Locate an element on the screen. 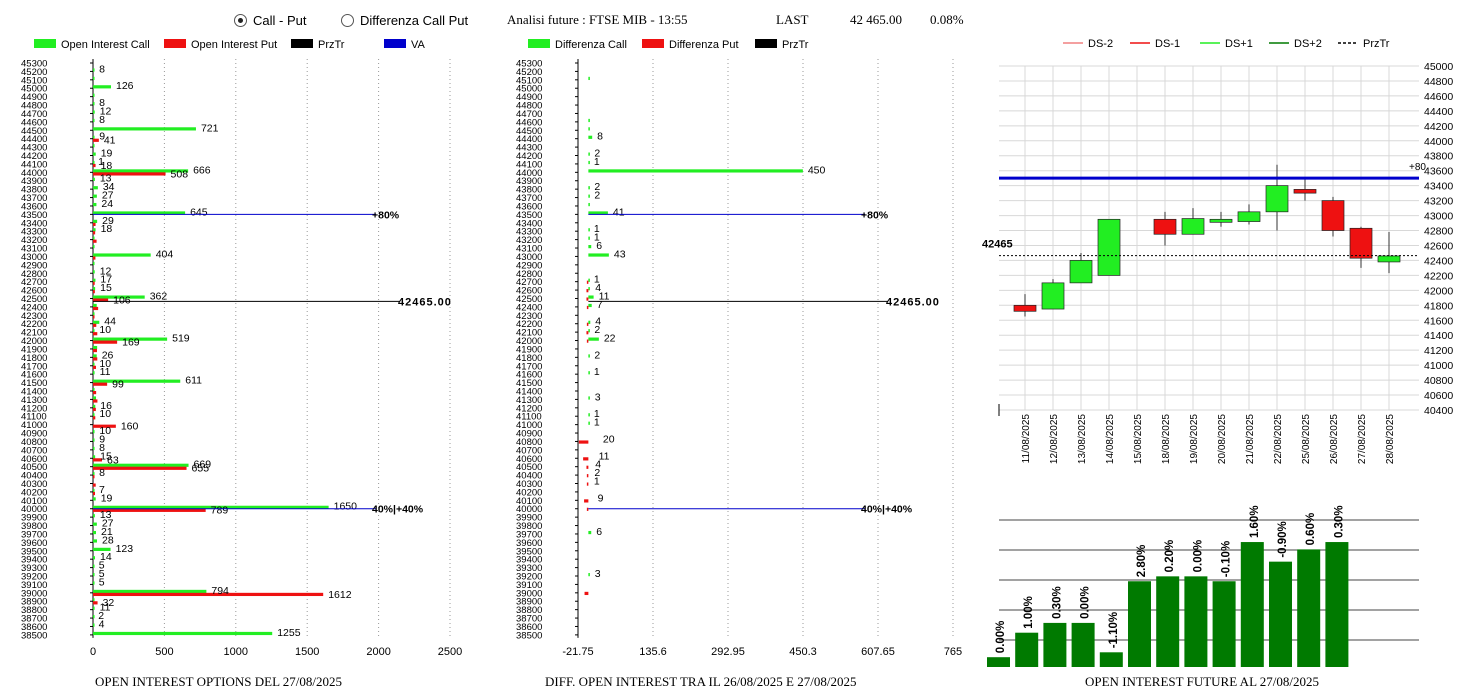  value-label: 519 is located at coordinates (181, 339).